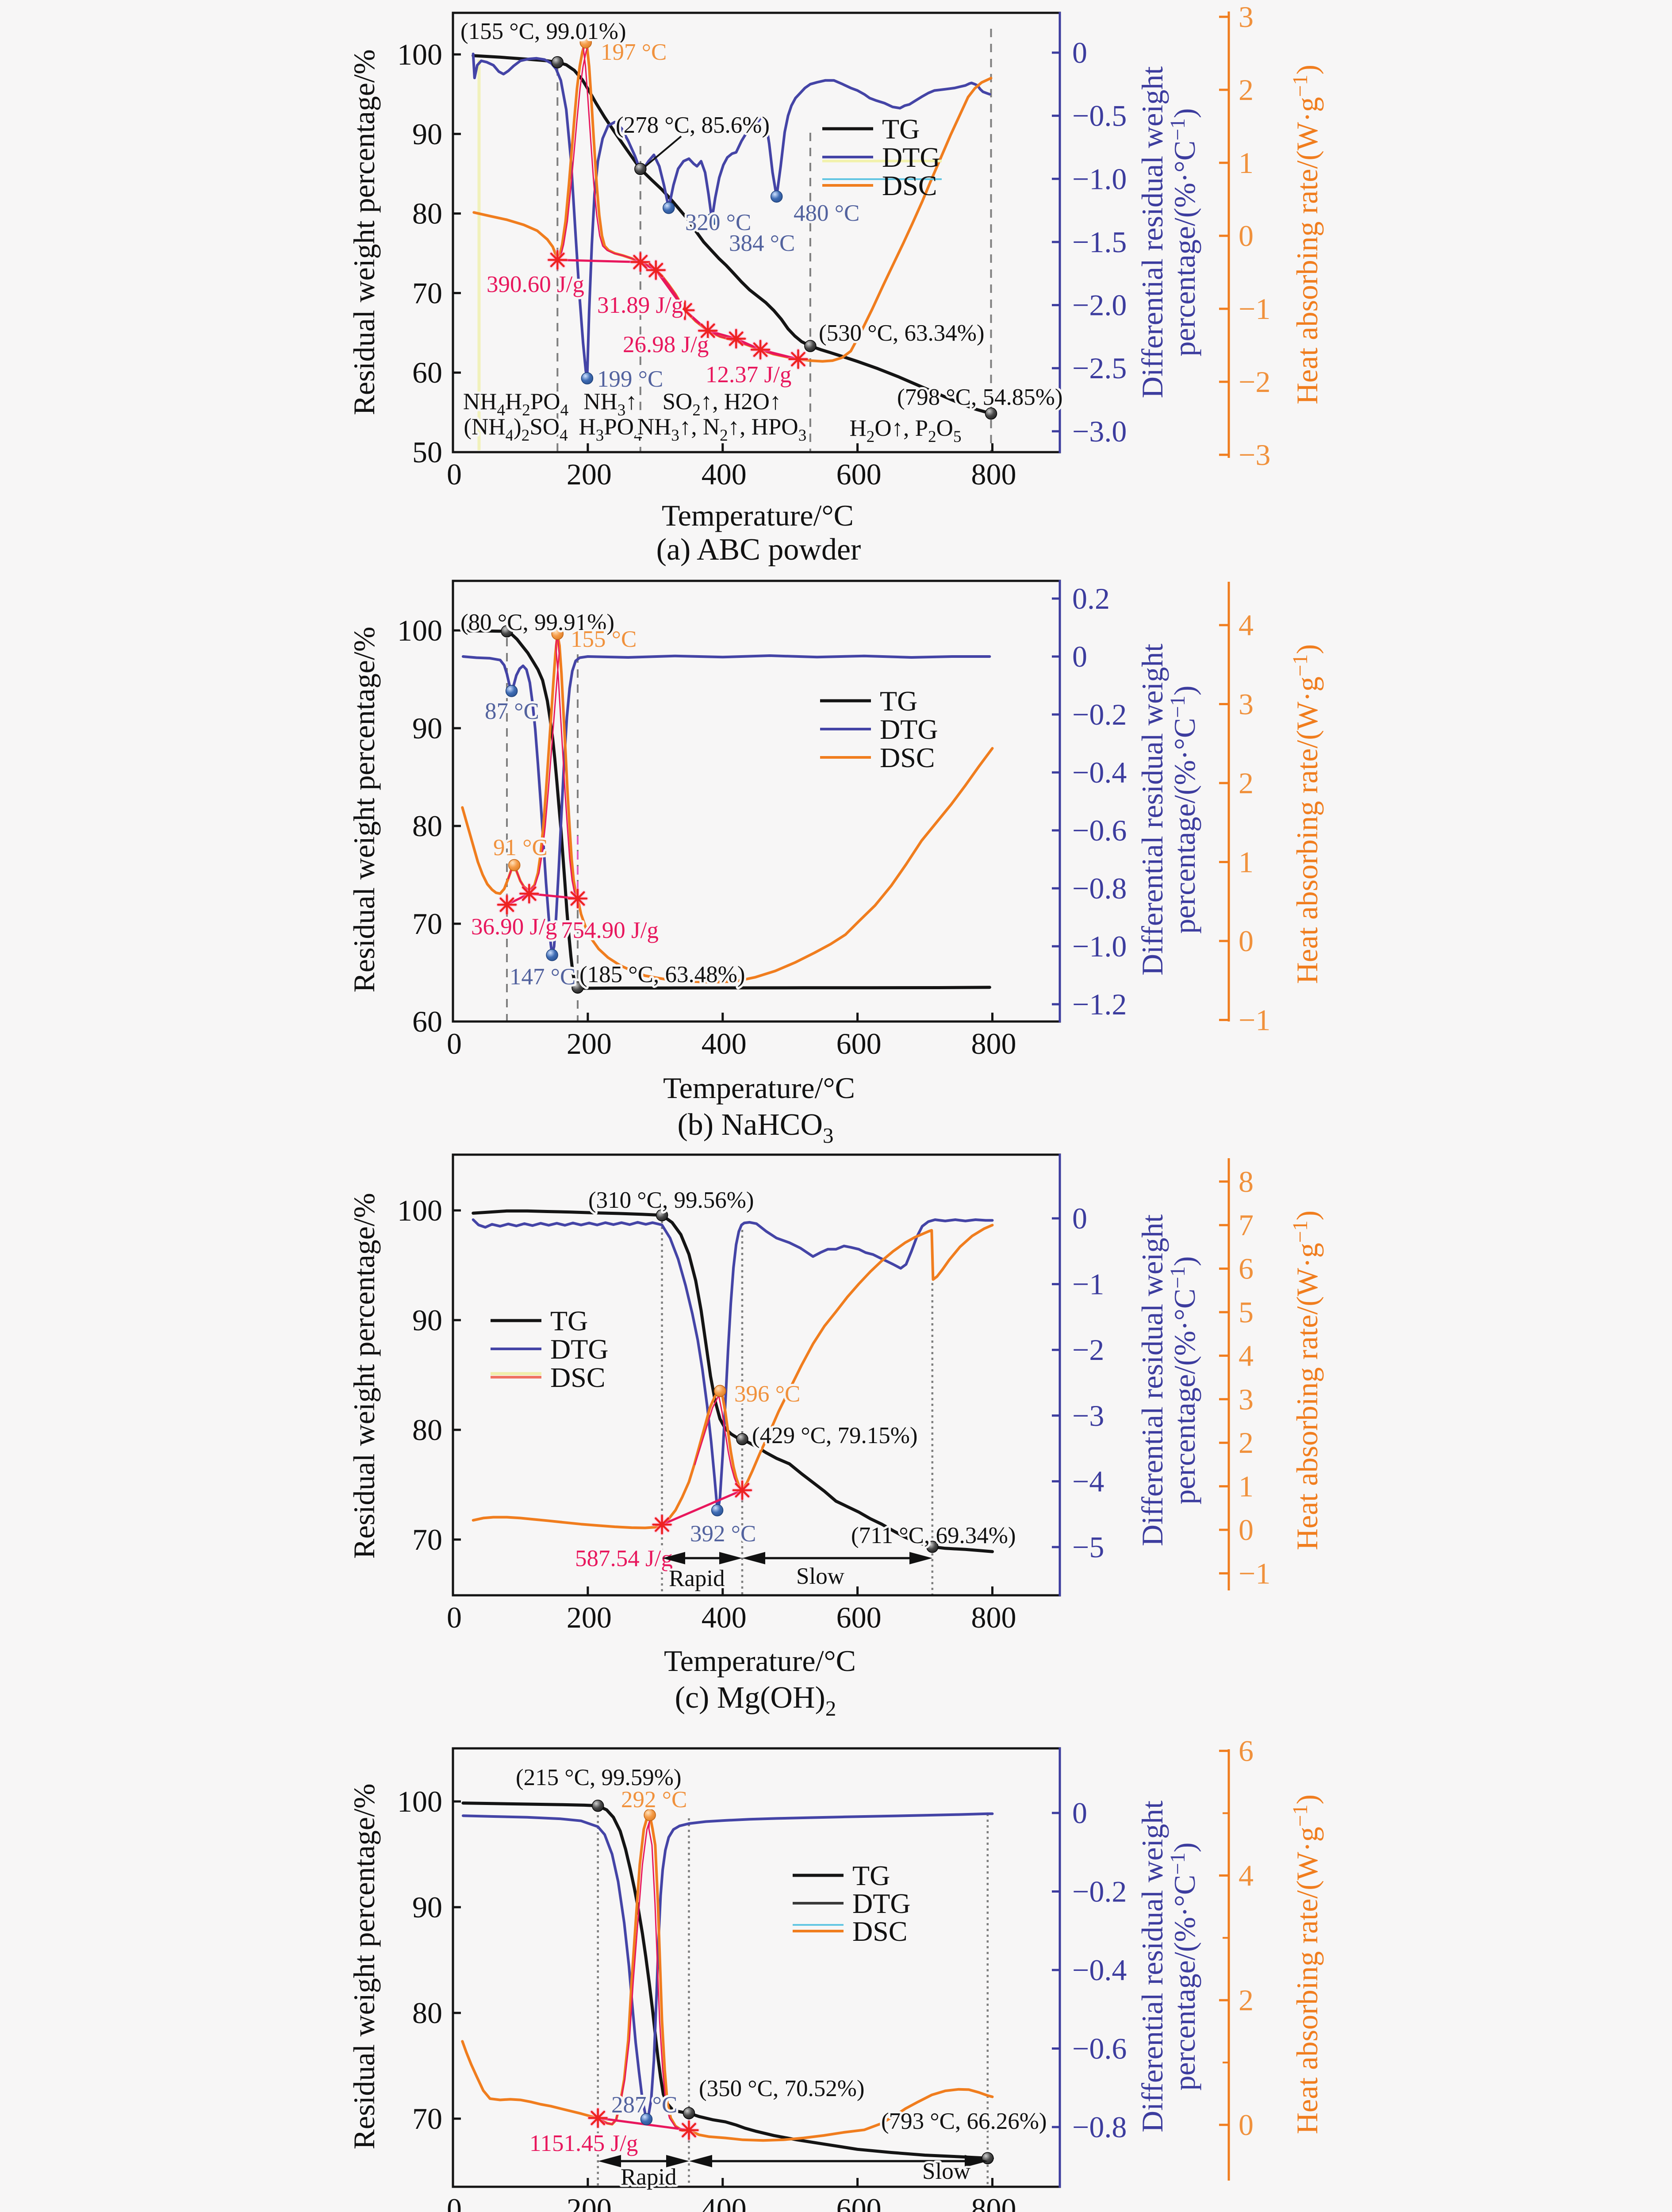 This screenshot has height=2212, width=1672. Describe the element at coordinates (946, 2171) in the screenshot. I see `svg-text: Slow` at that location.